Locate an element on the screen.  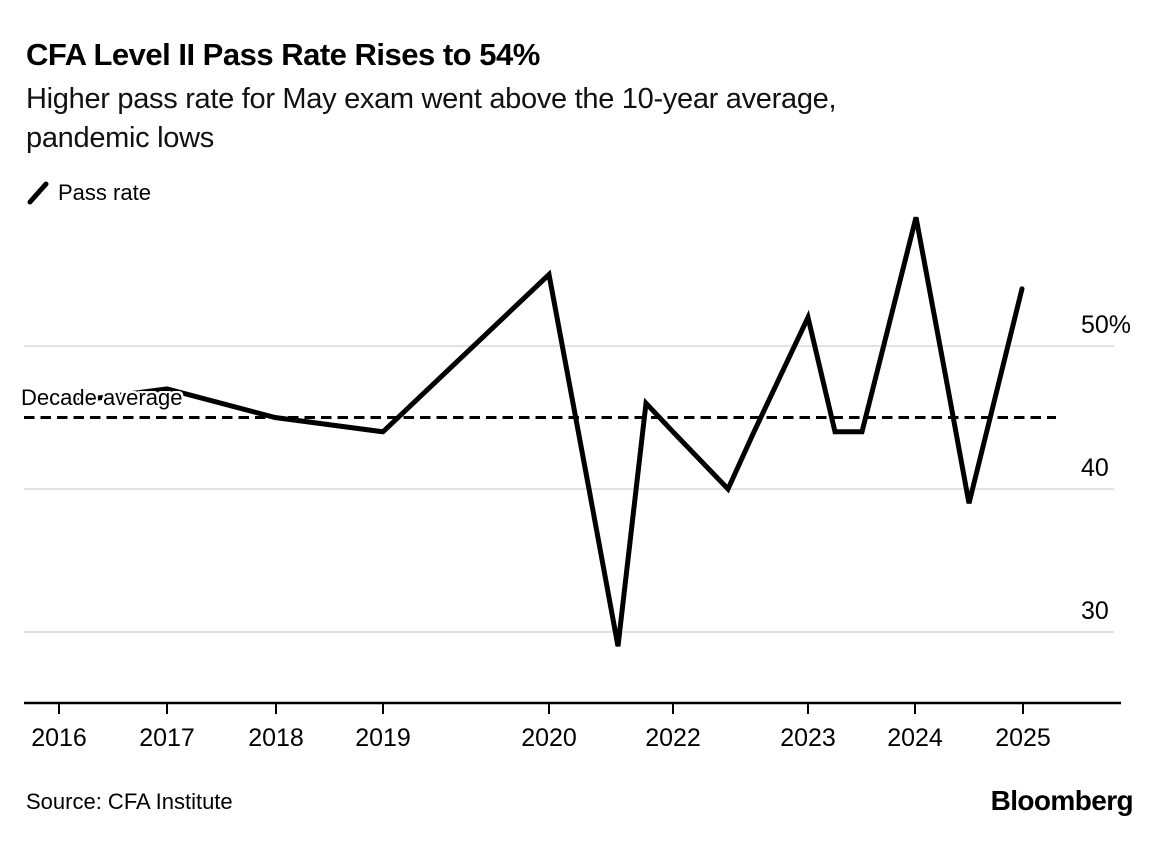
source-note: Source: CFA Institute is located at coordinates (129, 801).